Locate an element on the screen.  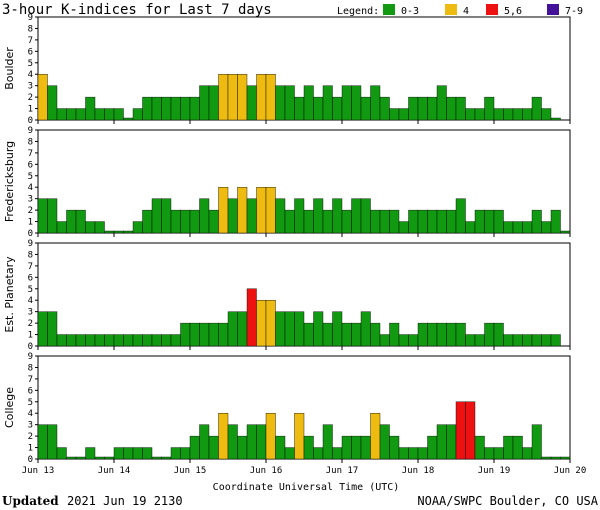
x-tick-label: Jun 18 is located at coordinates (418, 471).